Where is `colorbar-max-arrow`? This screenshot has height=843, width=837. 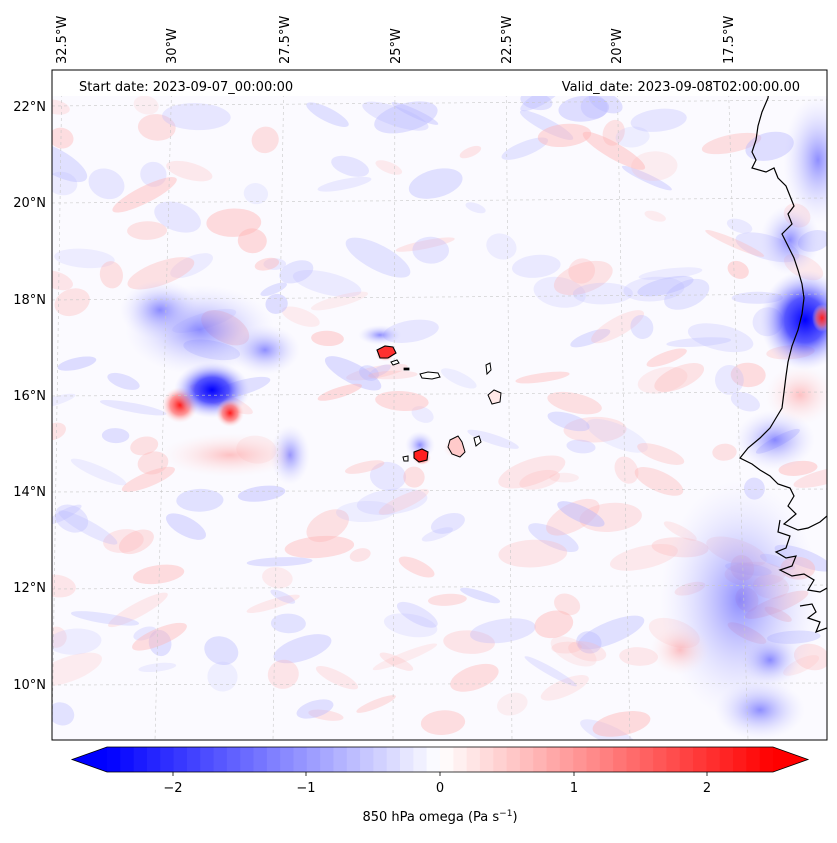 colorbar-max-arrow is located at coordinates (790, 759).